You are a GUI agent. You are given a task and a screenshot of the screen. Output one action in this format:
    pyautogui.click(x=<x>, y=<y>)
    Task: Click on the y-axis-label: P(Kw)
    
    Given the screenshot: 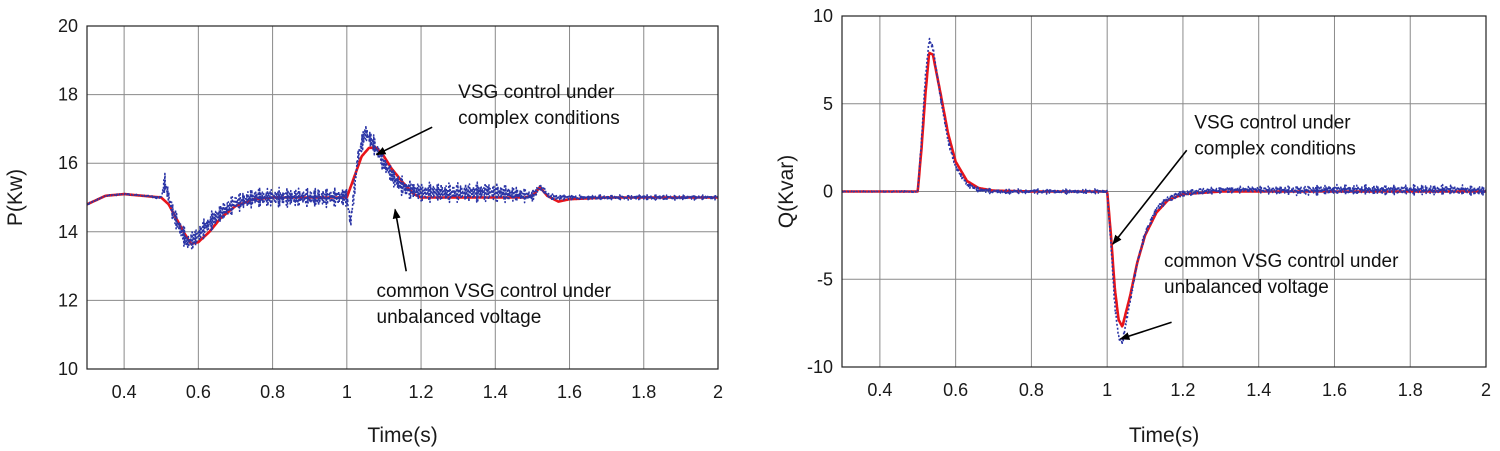 What is the action you would take?
    pyautogui.click(x=15, y=197)
    